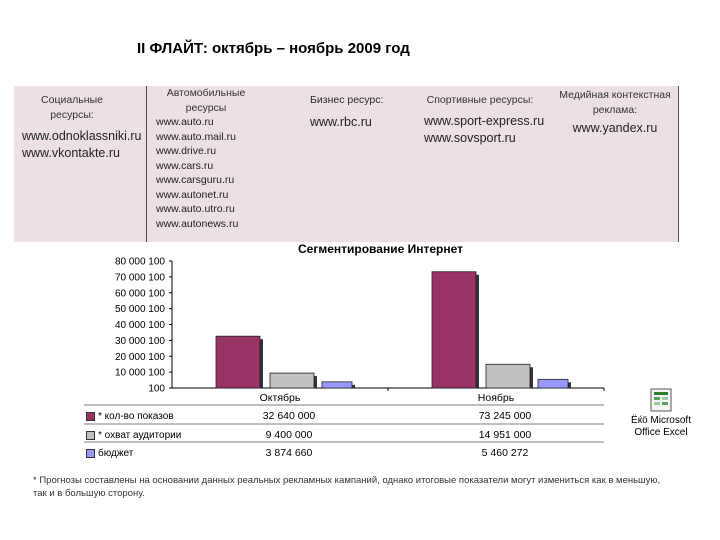  I want to click on legend-entry: бюджет, so click(109, 453).